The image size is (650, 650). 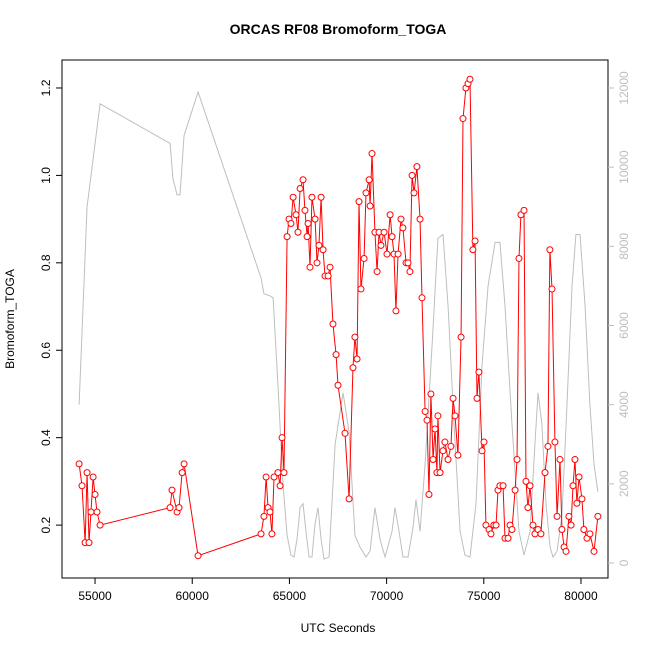 What do you see at coordinates (46, 87) in the screenshot?
I see `y-tick-label: 1.2` at bounding box center [46, 87].